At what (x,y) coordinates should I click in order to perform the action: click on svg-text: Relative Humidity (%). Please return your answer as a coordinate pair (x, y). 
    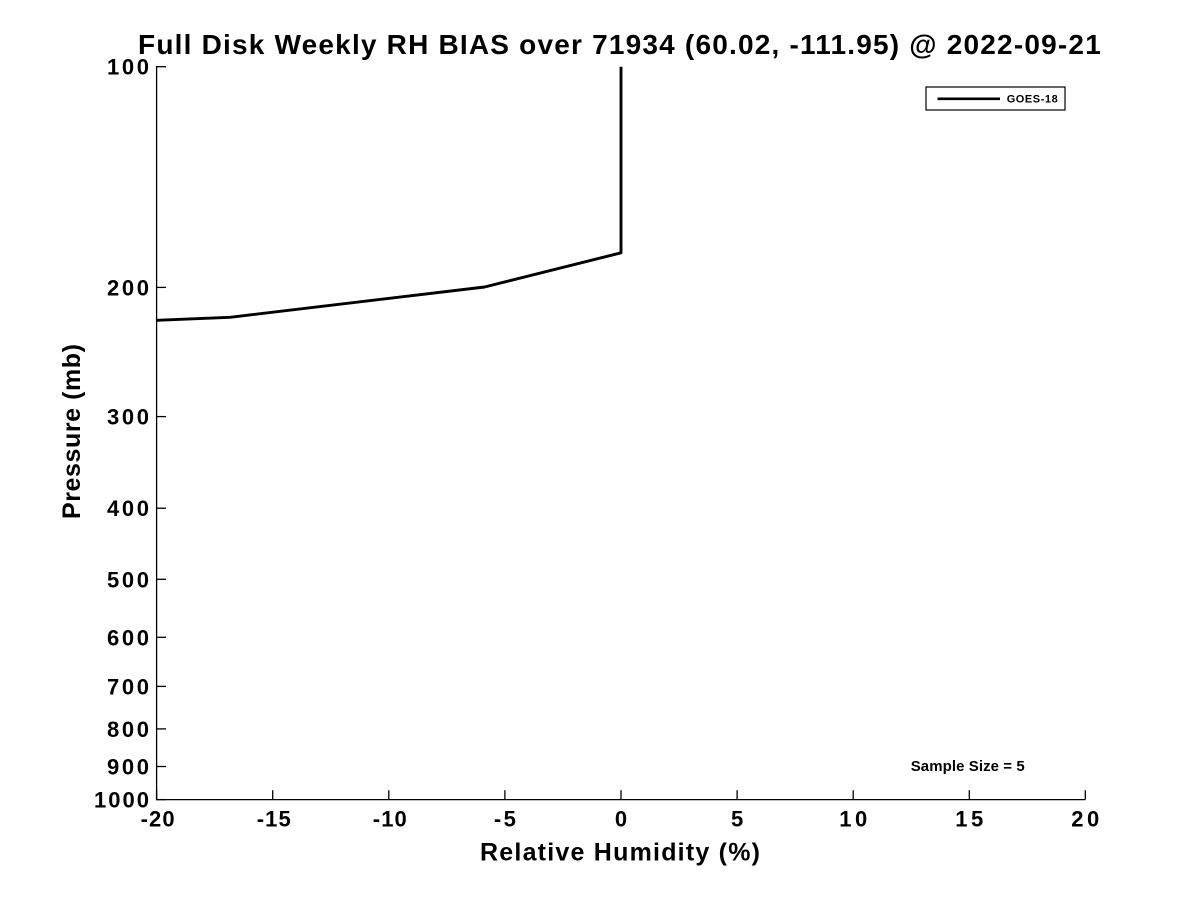
    Looking at the image, I should click on (620, 852).